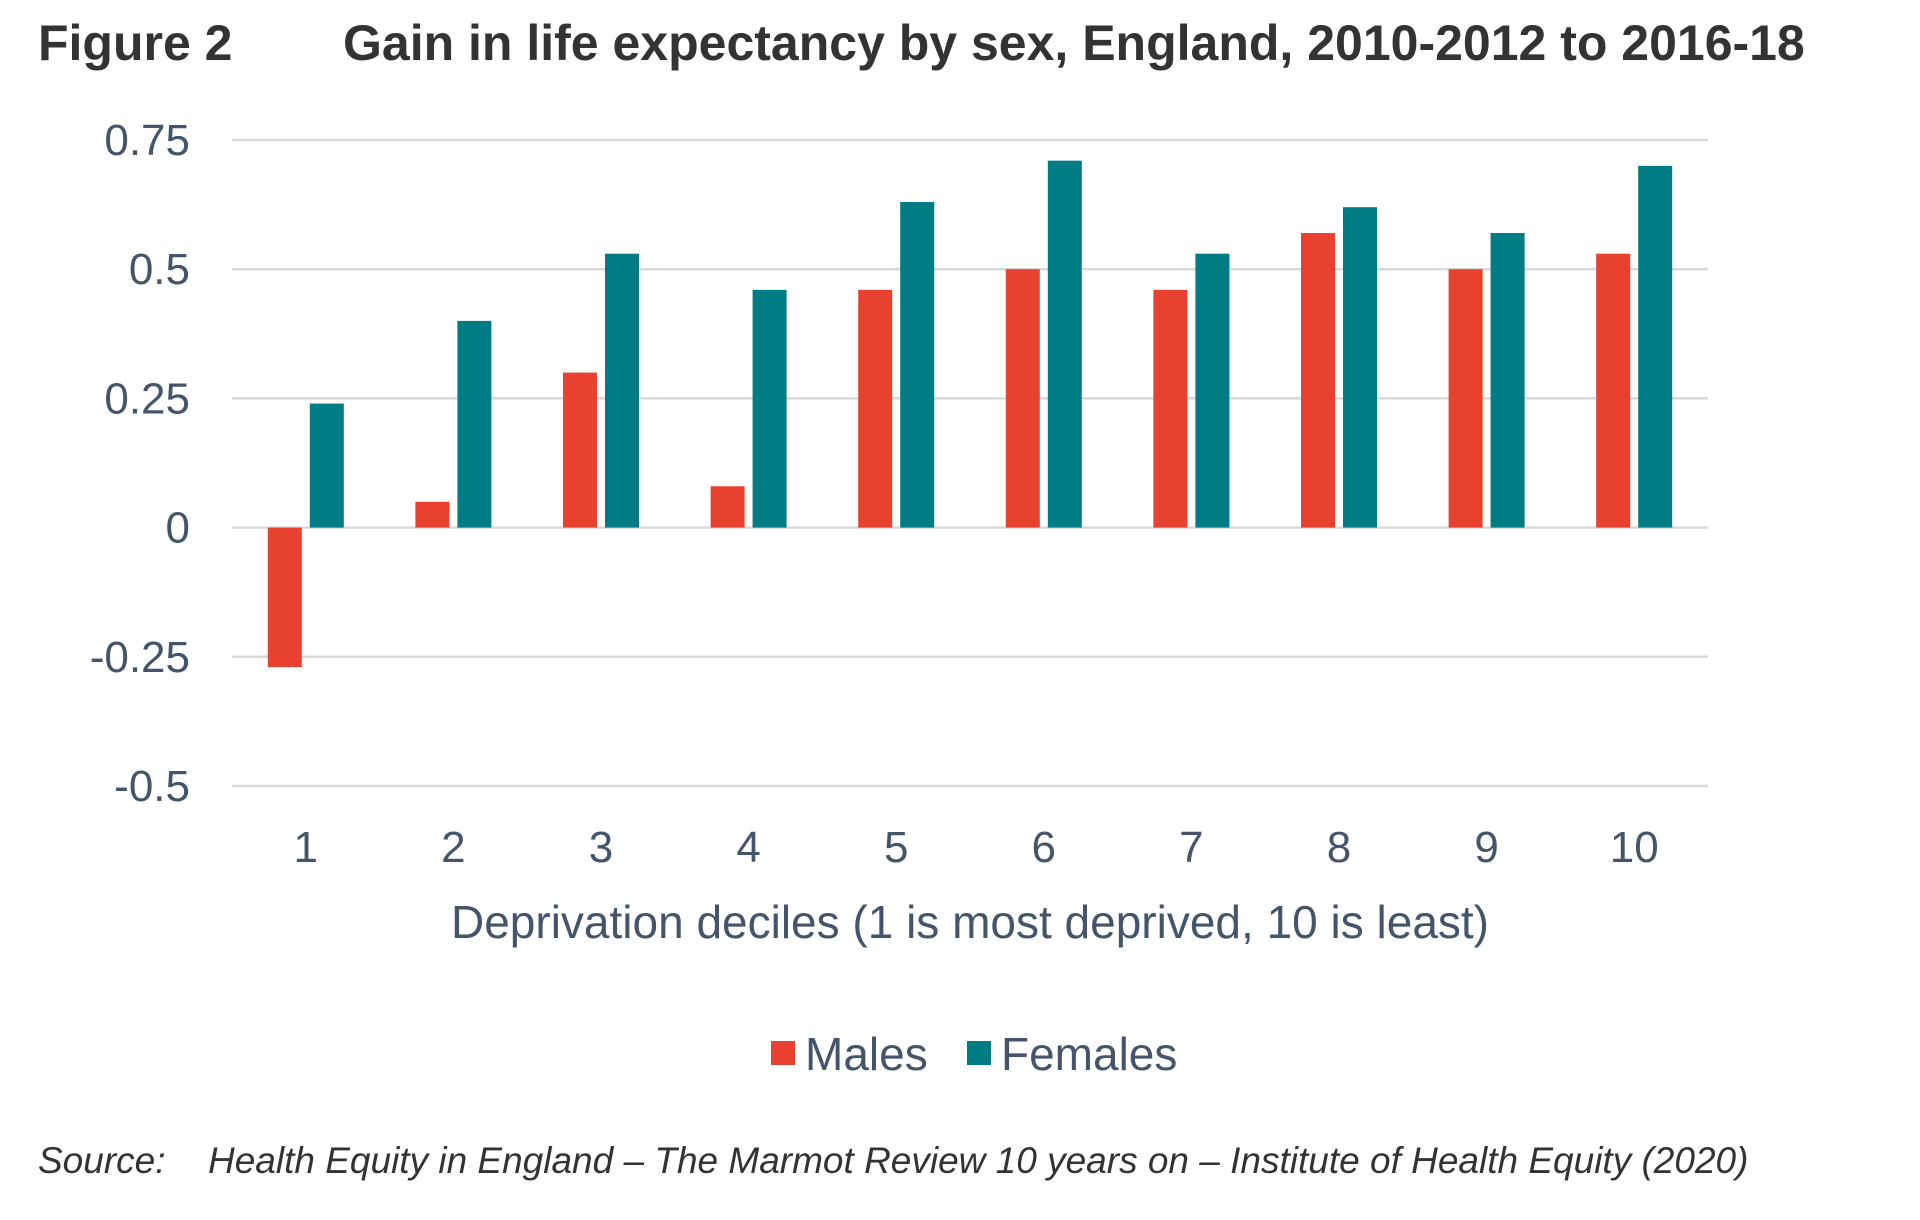 The image size is (1920, 1220). I want to click on y-tick-label: 0.75, so click(147, 140).